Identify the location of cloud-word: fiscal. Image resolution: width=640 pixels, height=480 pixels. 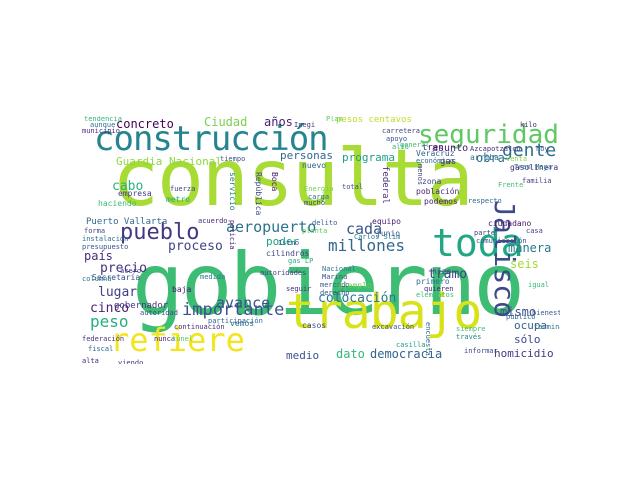
(101, 349).